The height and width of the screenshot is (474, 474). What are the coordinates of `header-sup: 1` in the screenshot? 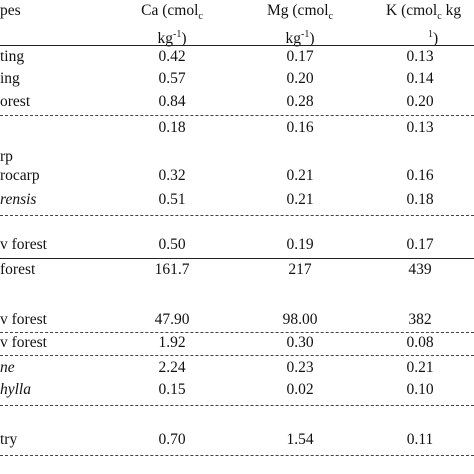 It's located at (430, 35).